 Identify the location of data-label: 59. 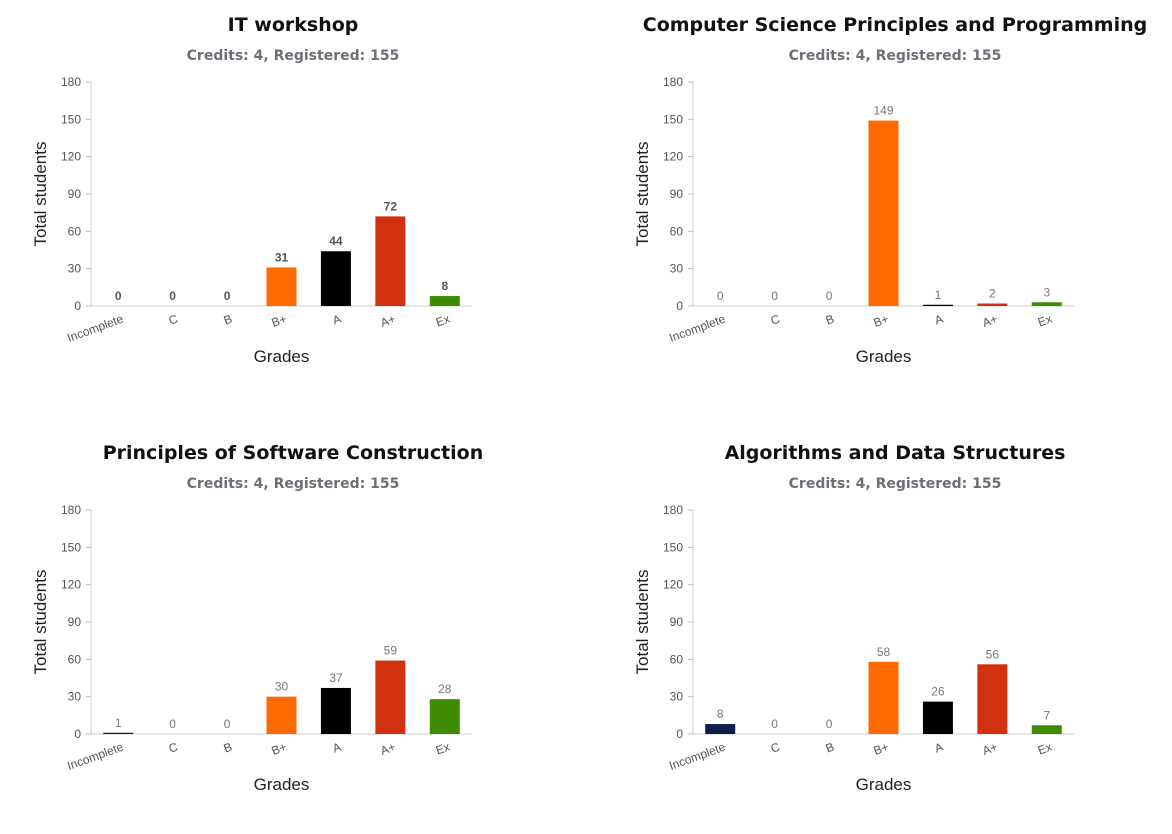
(391, 651).